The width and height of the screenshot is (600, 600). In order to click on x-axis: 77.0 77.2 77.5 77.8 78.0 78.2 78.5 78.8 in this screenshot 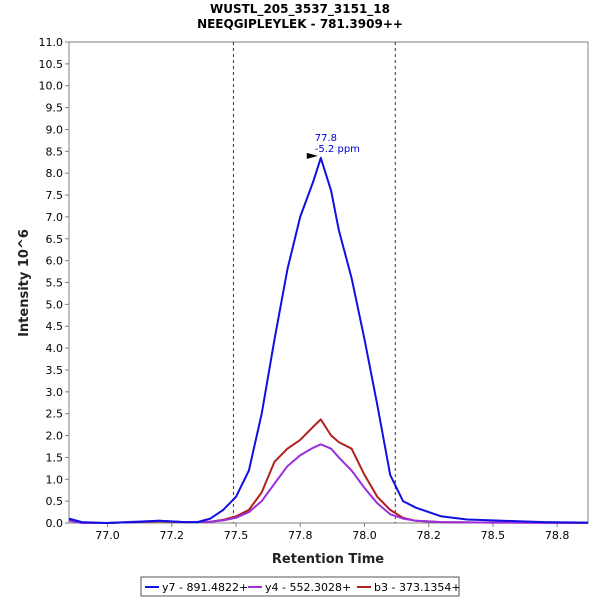, I will do `click(332, 532)`.